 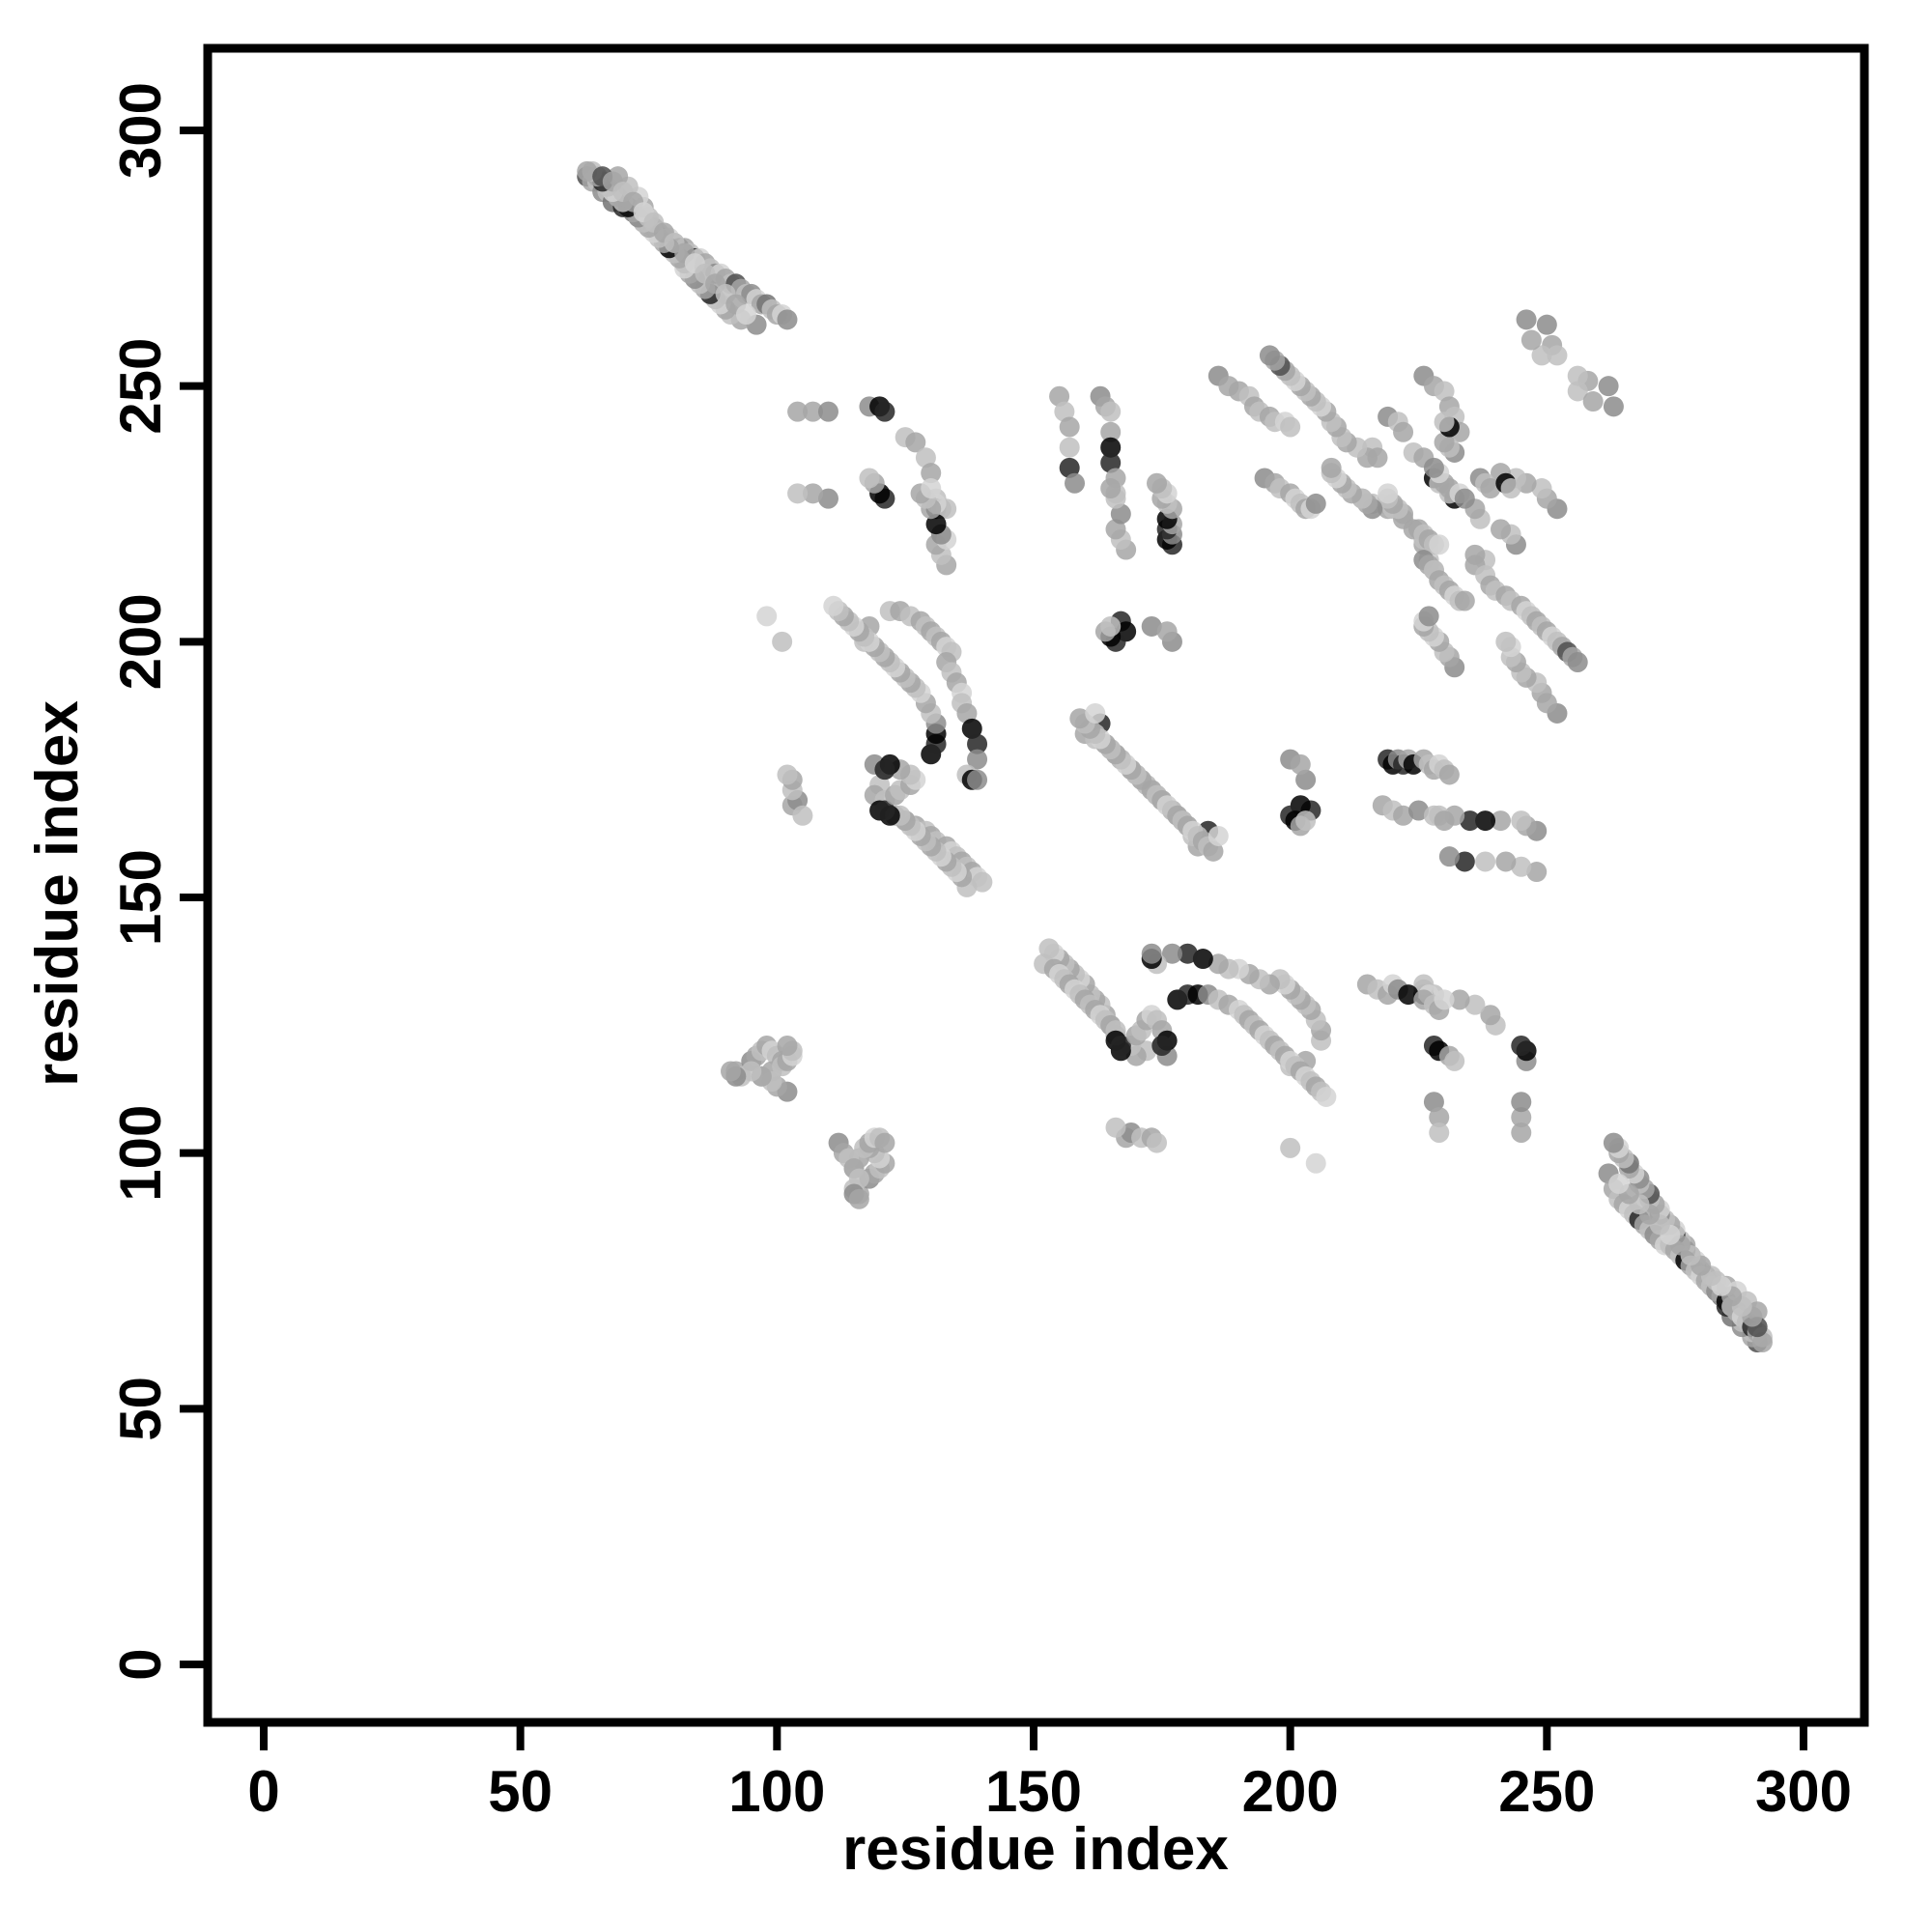 I want to click on x-tick-label: 300, so click(x=1803, y=1791).